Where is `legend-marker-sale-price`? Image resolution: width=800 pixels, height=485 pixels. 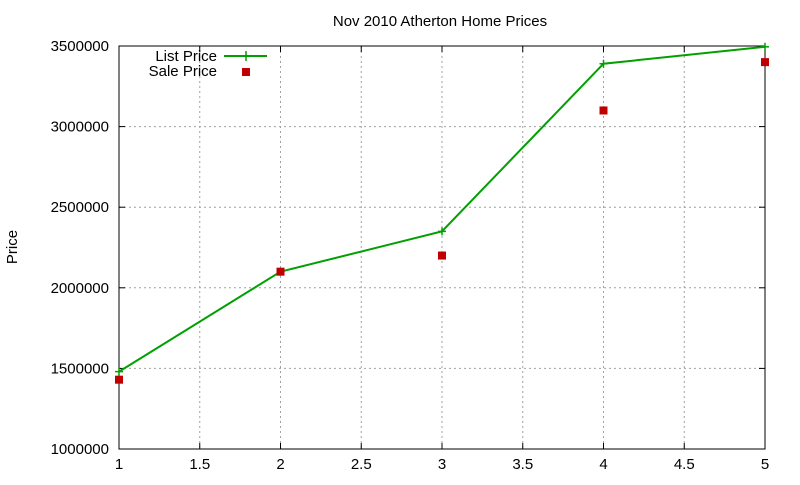
legend-marker-sale-price is located at coordinates (246, 72).